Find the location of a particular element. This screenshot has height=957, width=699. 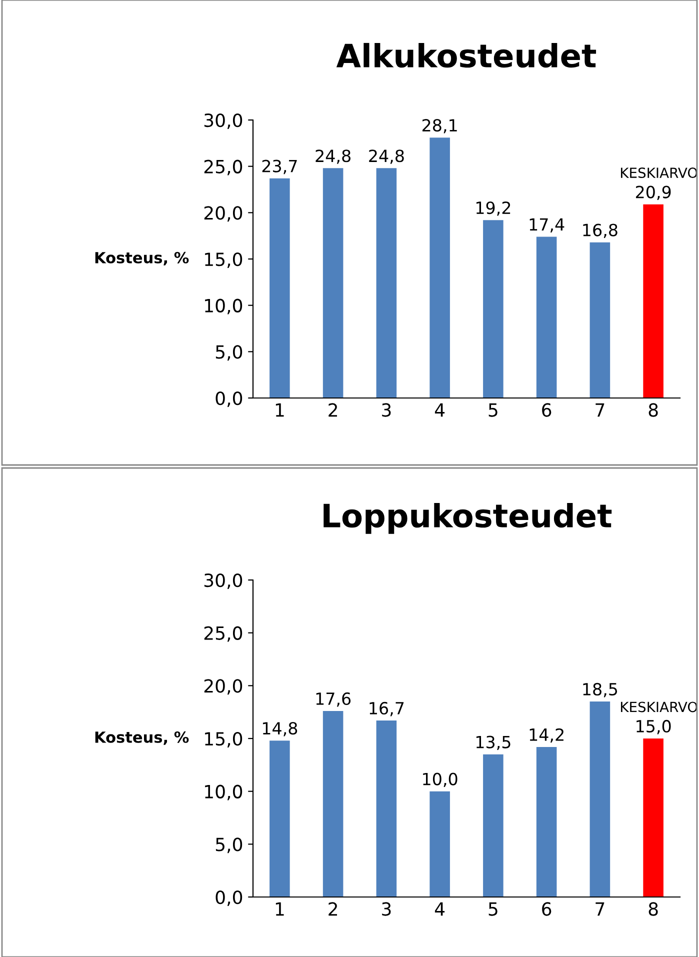

data-label: 17,6 is located at coordinates (333, 699).